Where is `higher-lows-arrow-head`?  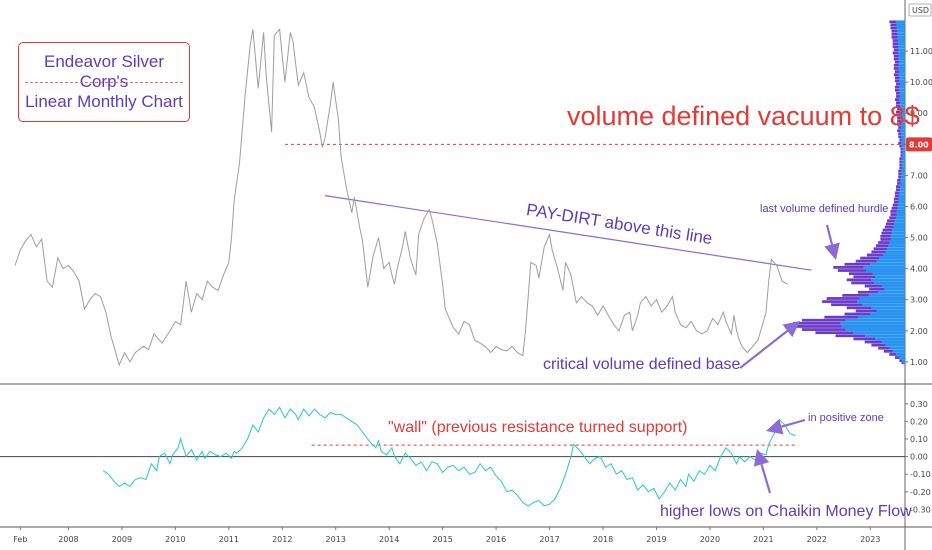
higher-lows-arrow-head is located at coordinates (761, 458).